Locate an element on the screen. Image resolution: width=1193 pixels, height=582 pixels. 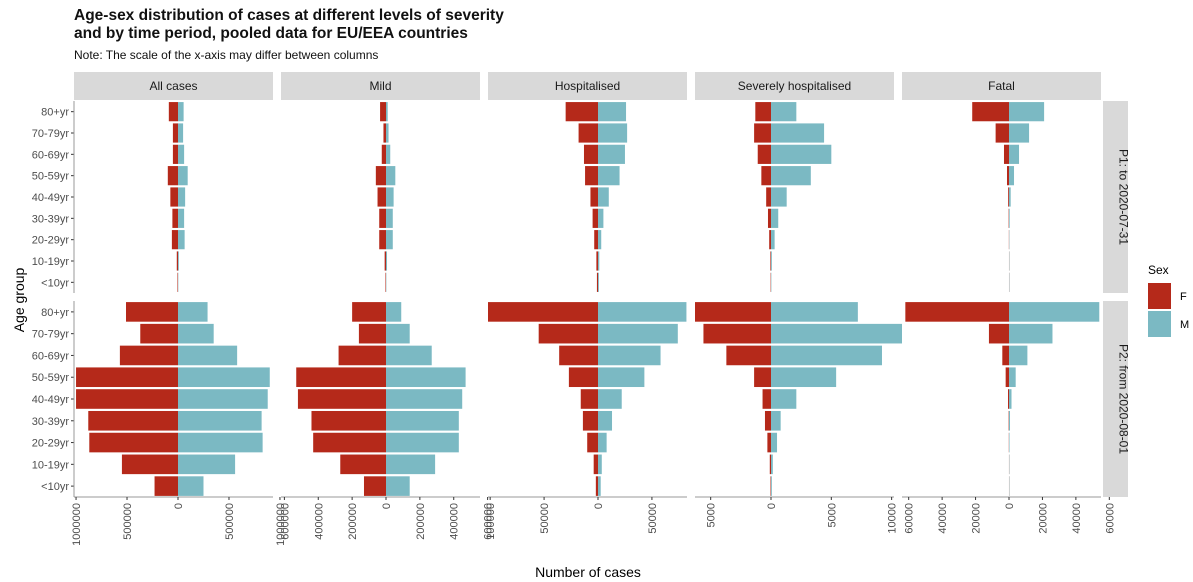
row-strip-label: P2: from 2020-08-01 is located at coordinates (1124, 399).